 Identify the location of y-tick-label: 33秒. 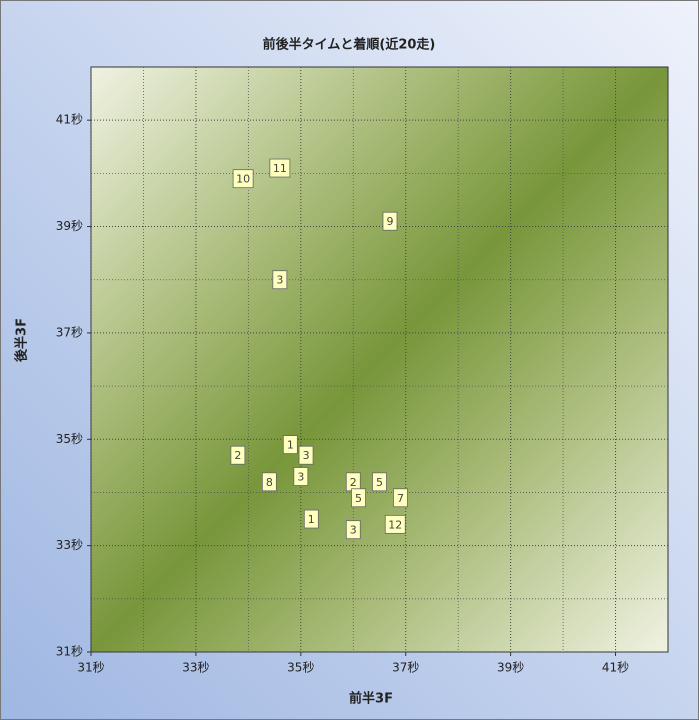
(69, 545).